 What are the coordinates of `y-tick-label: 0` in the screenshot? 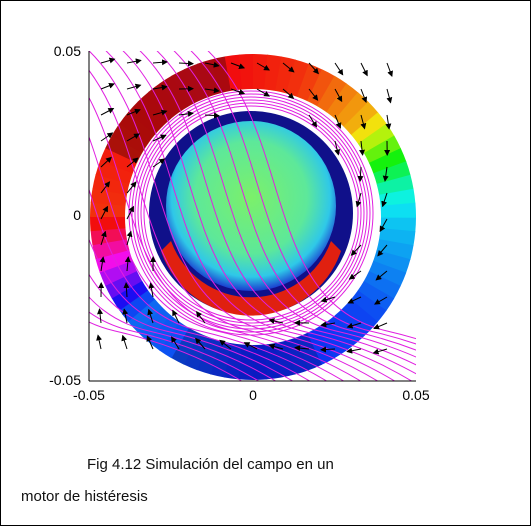 It's located at (77, 215).